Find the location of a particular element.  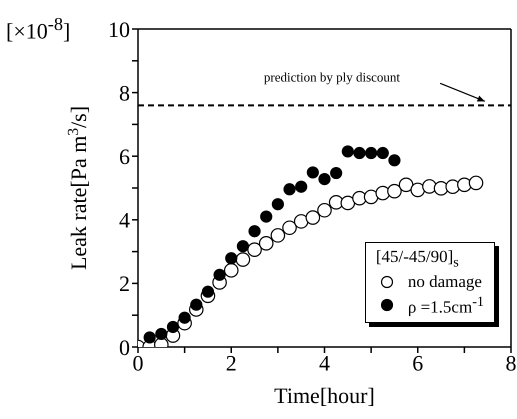

y-tick-label: 4 is located at coordinates (124, 220).